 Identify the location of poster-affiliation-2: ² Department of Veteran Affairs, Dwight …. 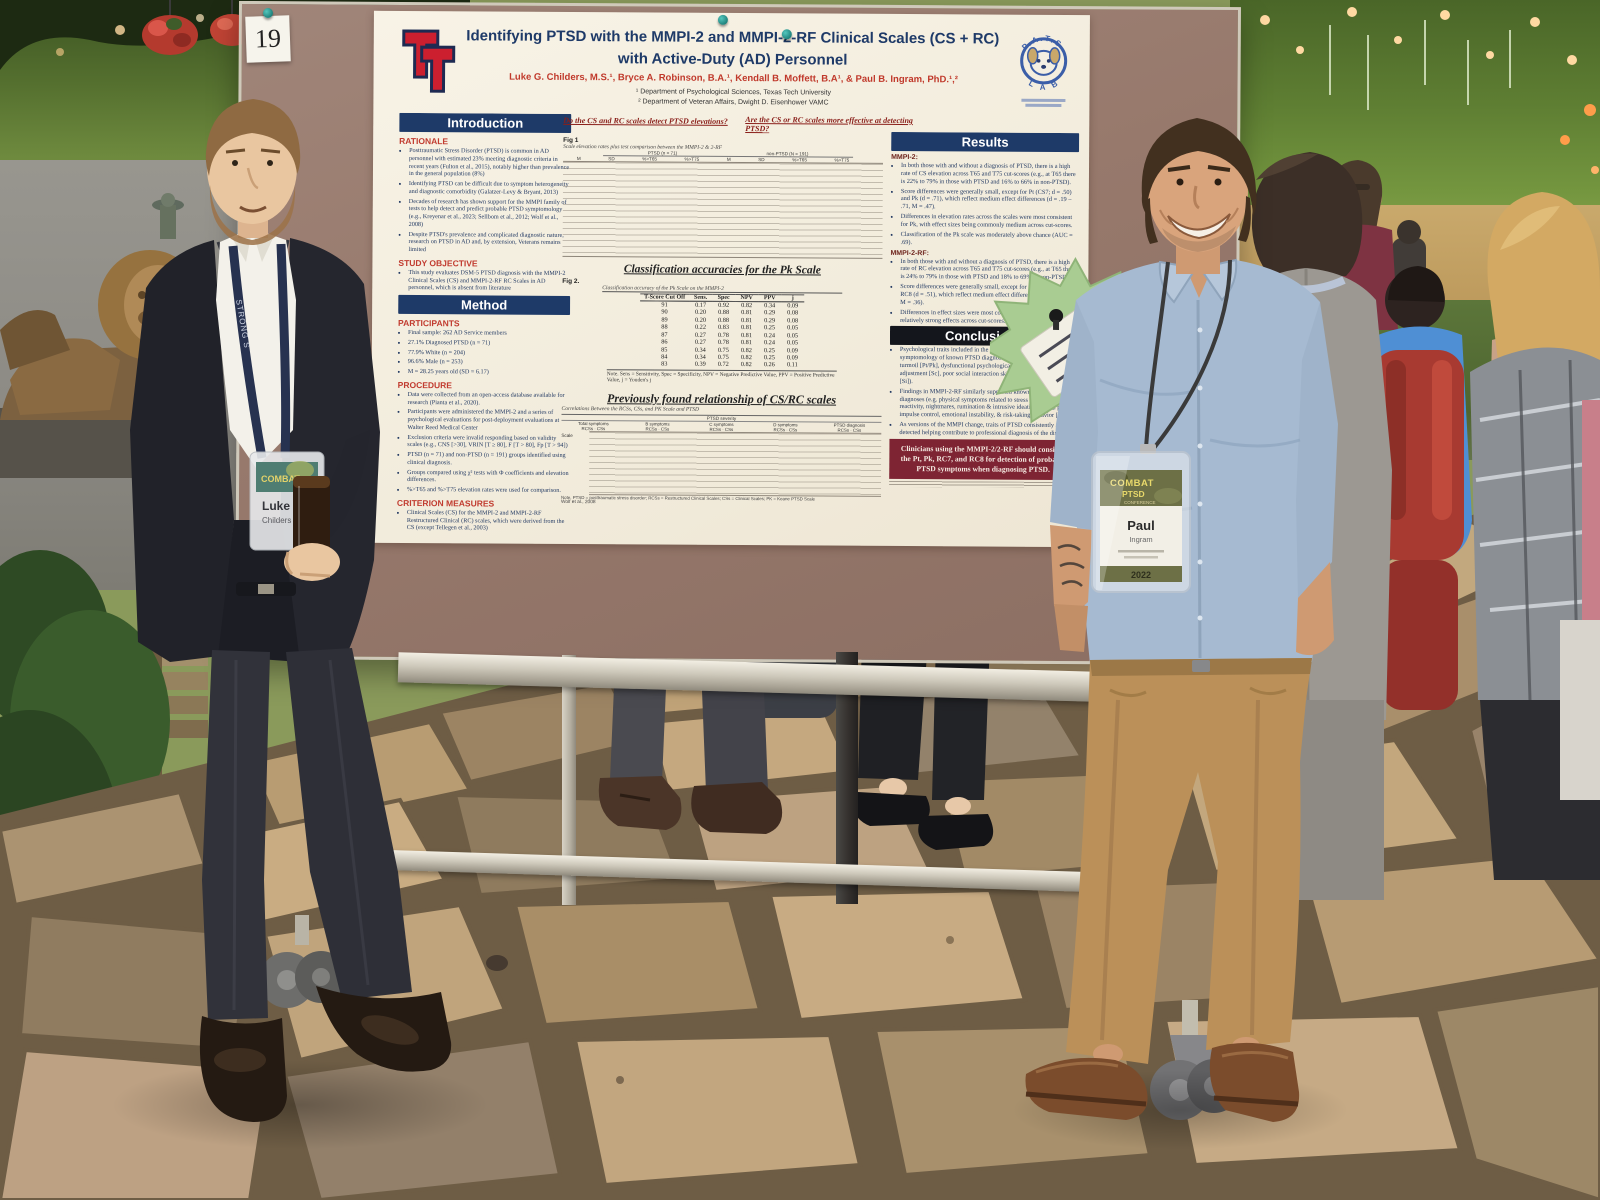
(733, 102).